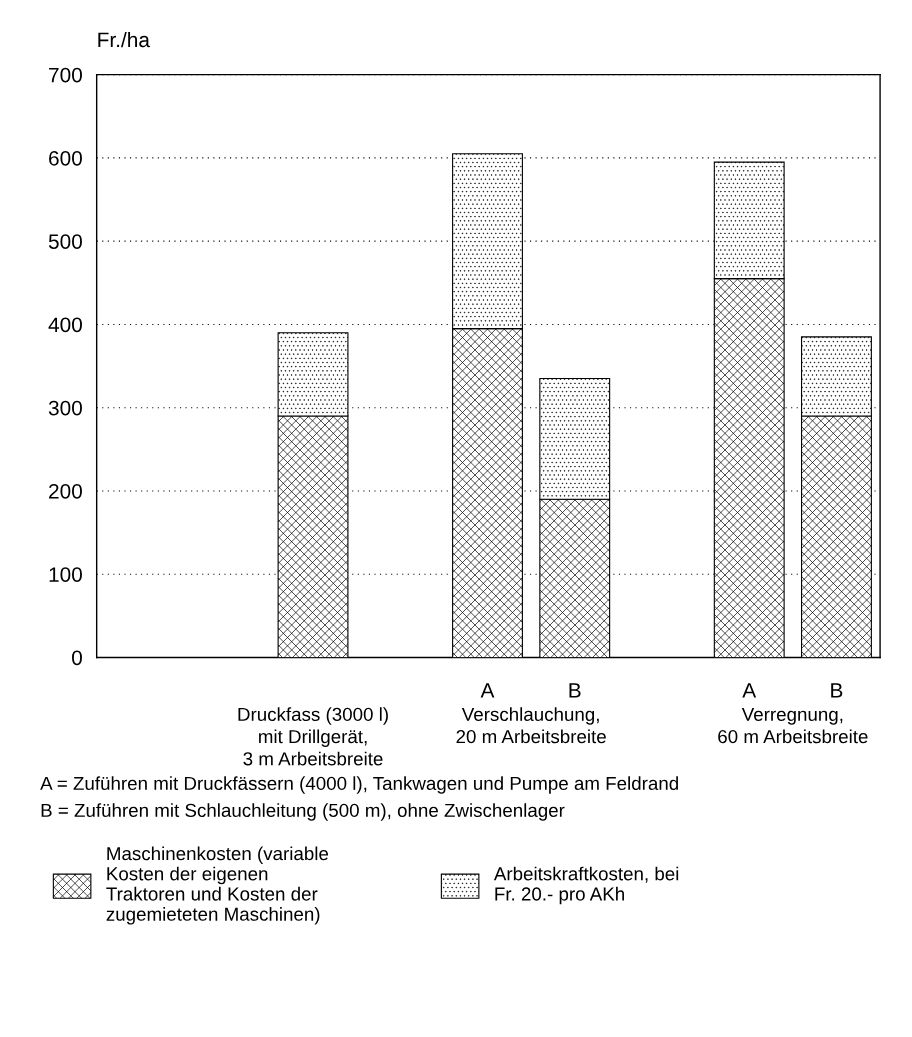 Image resolution: width=912 pixels, height=1037 pixels. I want to click on legend-label: Arbeitskraftkosten, bei Fr. 20.- pro AKh, so click(586, 885).